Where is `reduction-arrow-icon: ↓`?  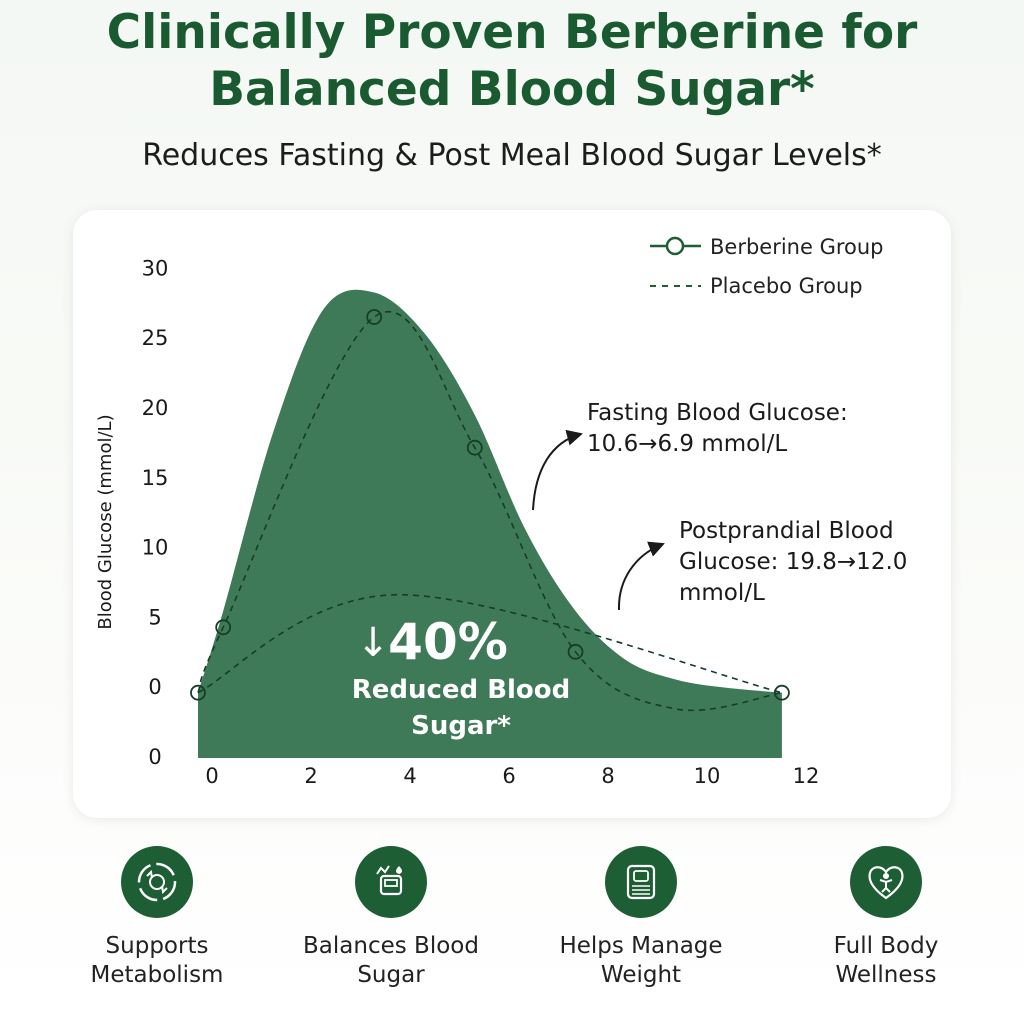 reduction-arrow-icon: ↓ is located at coordinates (373, 643).